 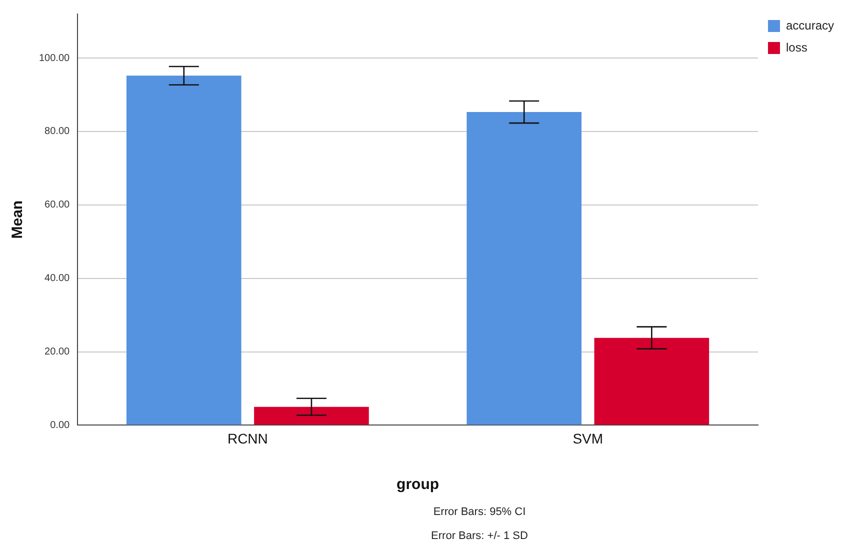 I want to click on y-tick-label: 20.00, so click(x=57, y=352).